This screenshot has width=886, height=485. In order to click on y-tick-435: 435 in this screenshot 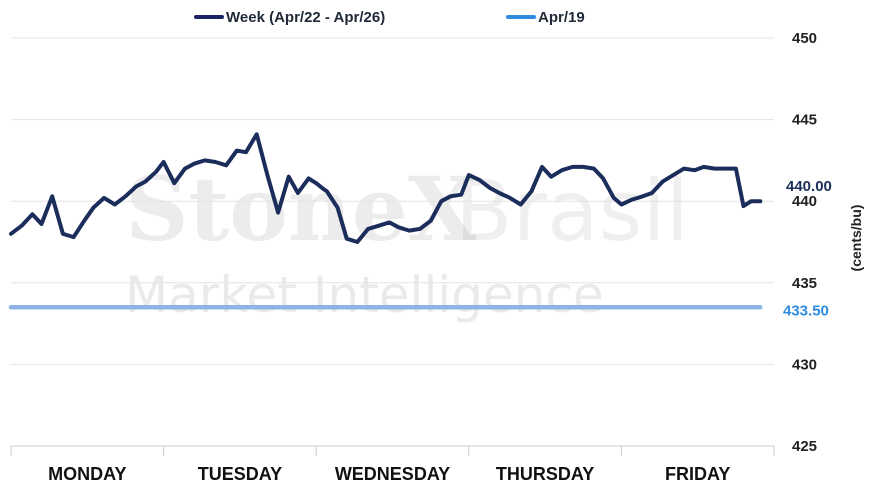, I will do `click(804, 283)`.